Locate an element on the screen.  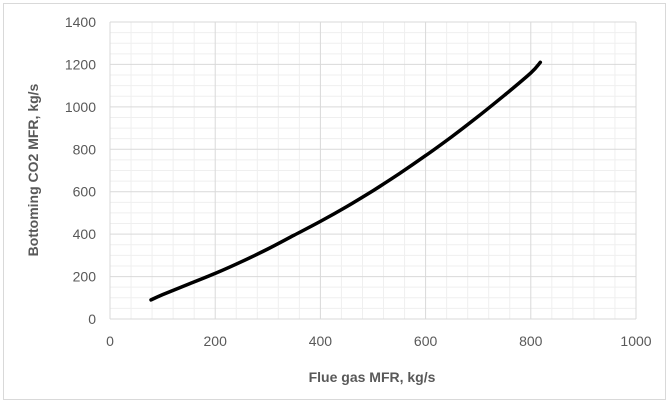
x-tick-label: 200 is located at coordinates (216, 341).